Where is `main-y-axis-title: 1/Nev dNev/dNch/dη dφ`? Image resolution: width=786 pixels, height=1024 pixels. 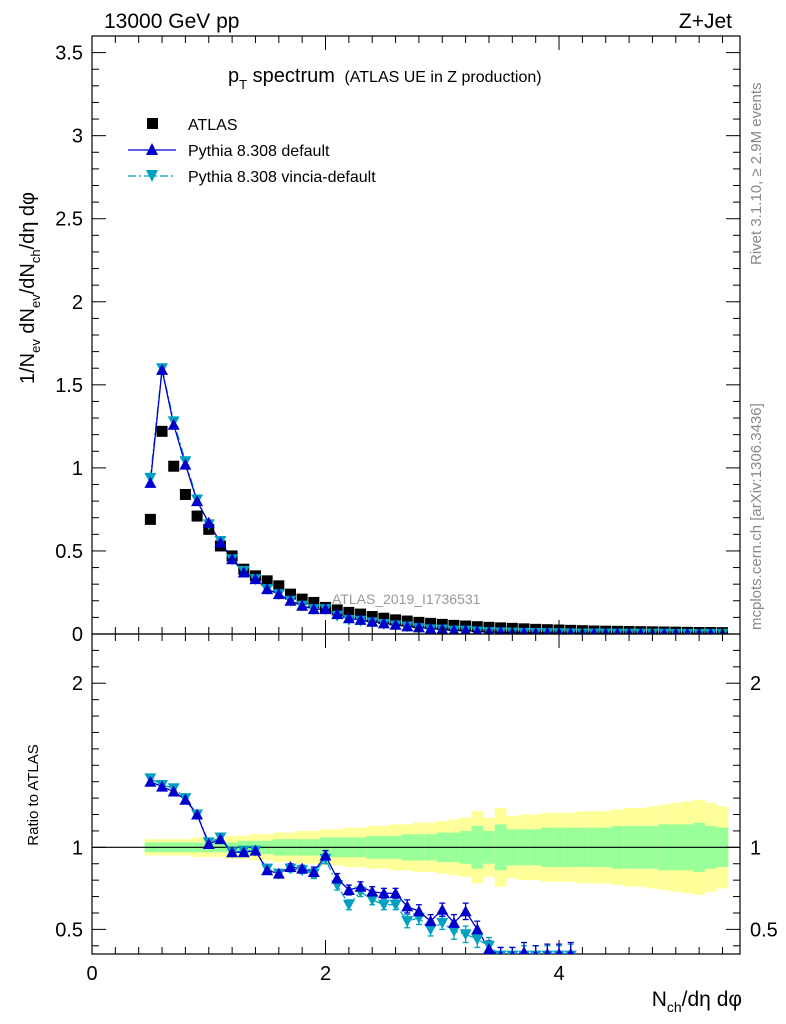 main-y-axis-title: 1/Nev dNev/dNch/dη dφ is located at coordinates (30, 288).